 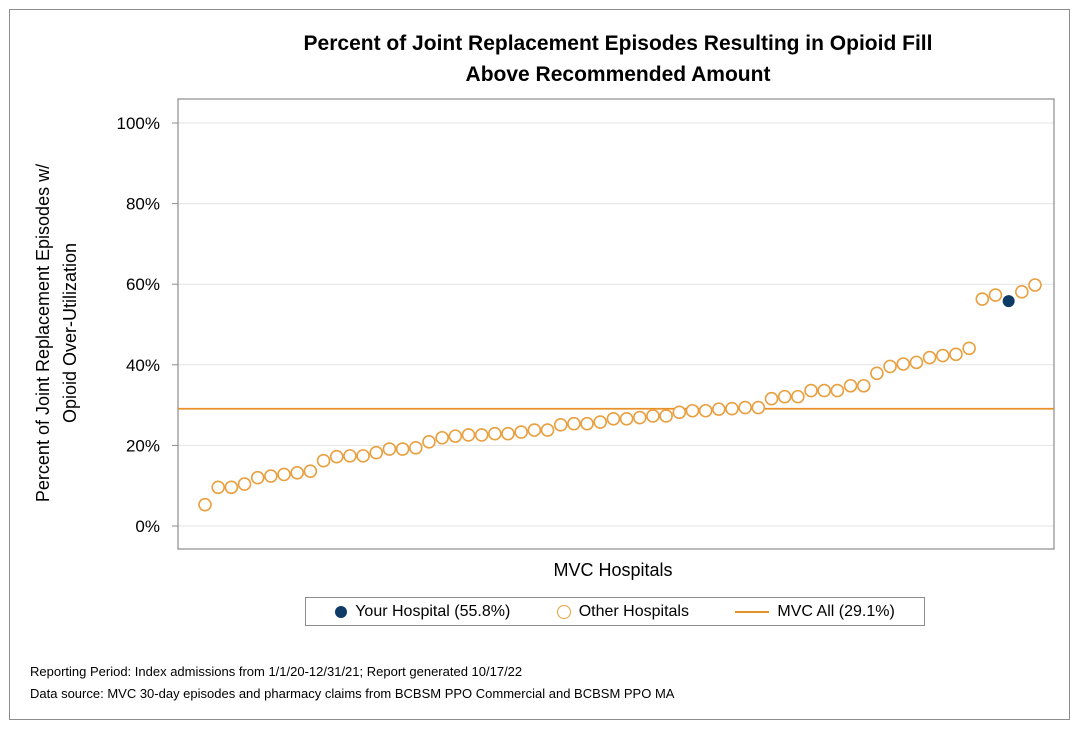 What do you see at coordinates (138, 123) in the screenshot?
I see `y-tick-label: 100%` at bounding box center [138, 123].